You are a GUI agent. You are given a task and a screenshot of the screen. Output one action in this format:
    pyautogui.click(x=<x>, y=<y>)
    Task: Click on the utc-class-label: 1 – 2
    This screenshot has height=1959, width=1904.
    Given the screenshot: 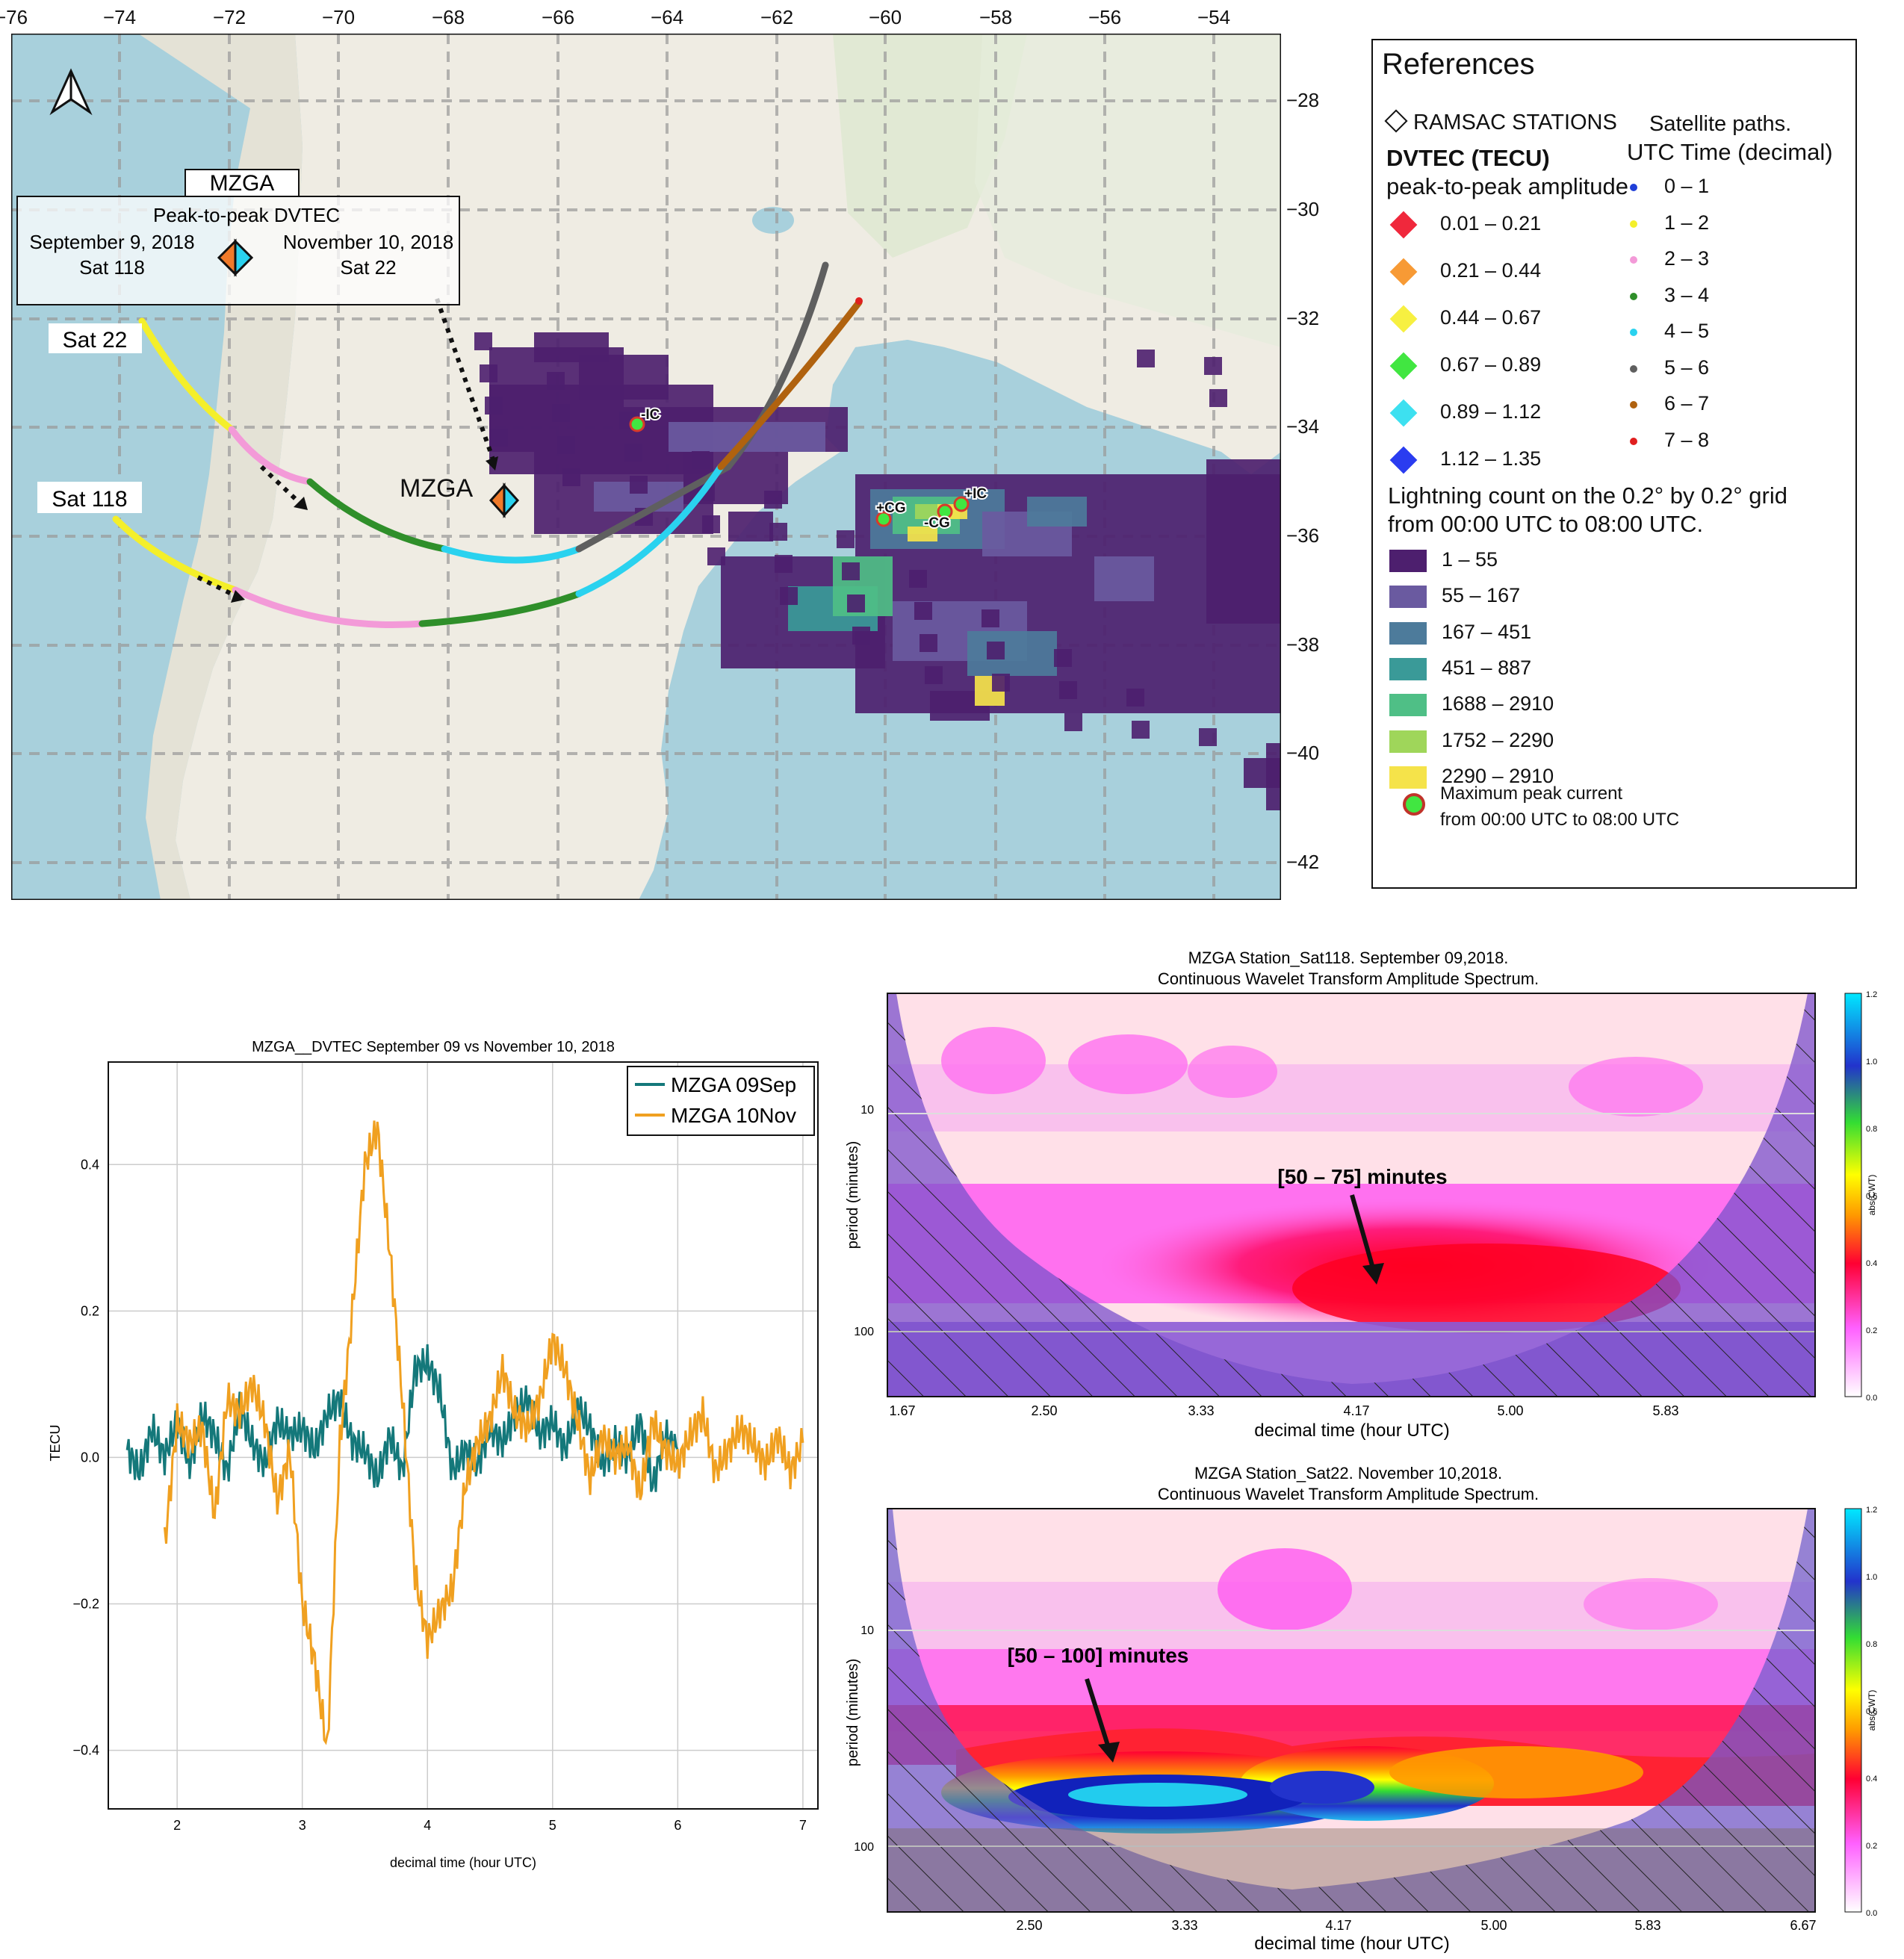 What is the action you would take?
    pyautogui.click(x=1687, y=222)
    